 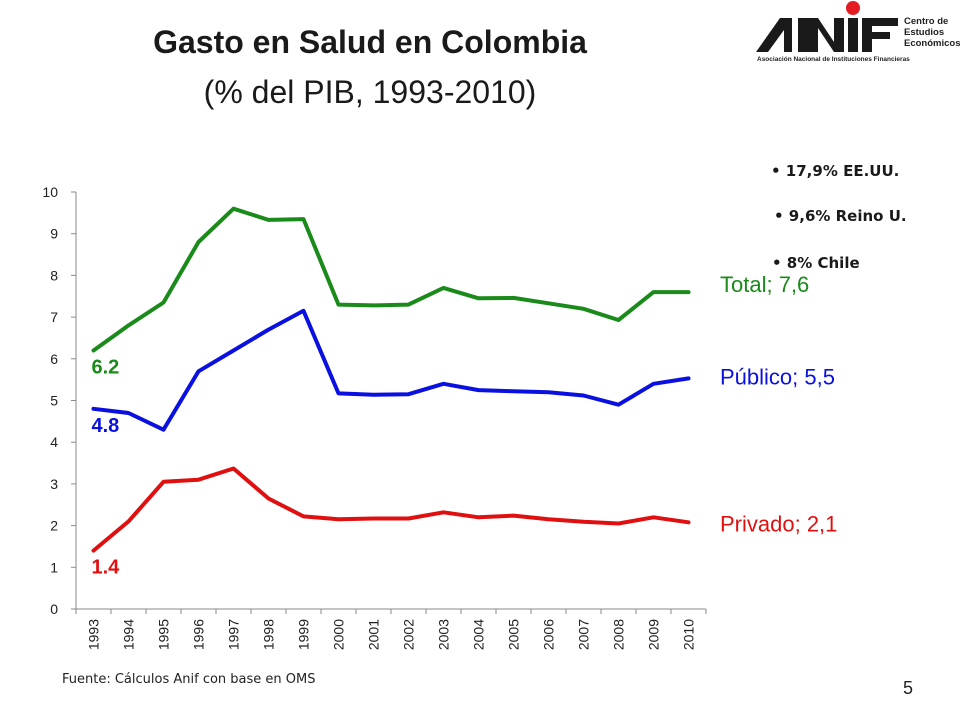 I want to click on series-end-label: Total; 7,6, so click(x=764, y=284).